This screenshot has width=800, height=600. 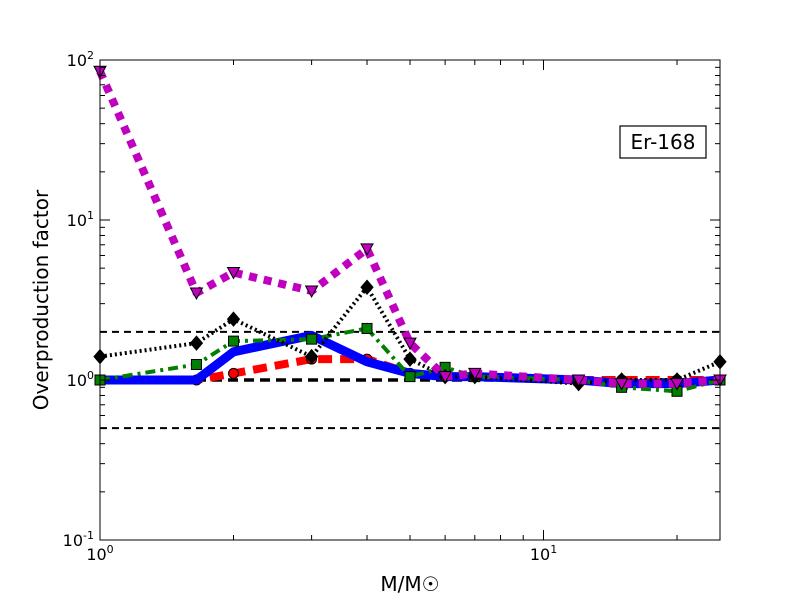 I want to click on x-axis-label: M/M☉, so click(x=409, y=584).